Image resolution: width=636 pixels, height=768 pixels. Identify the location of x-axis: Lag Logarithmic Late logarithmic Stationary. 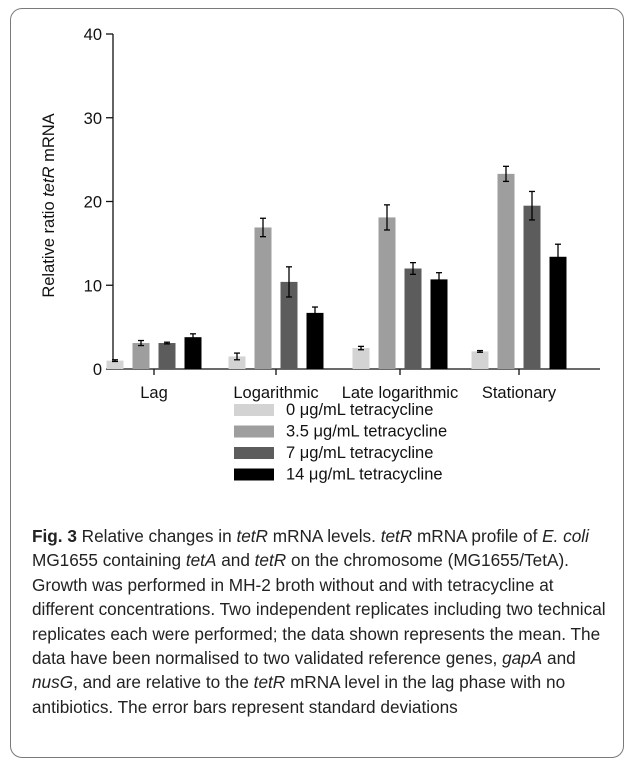
(356, 385).